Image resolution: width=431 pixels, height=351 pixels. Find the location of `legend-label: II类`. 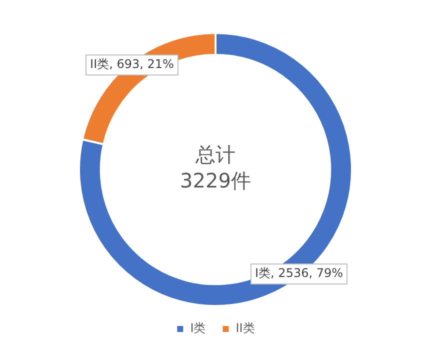

legend-label: II类 is located at coordinates (245, 328).